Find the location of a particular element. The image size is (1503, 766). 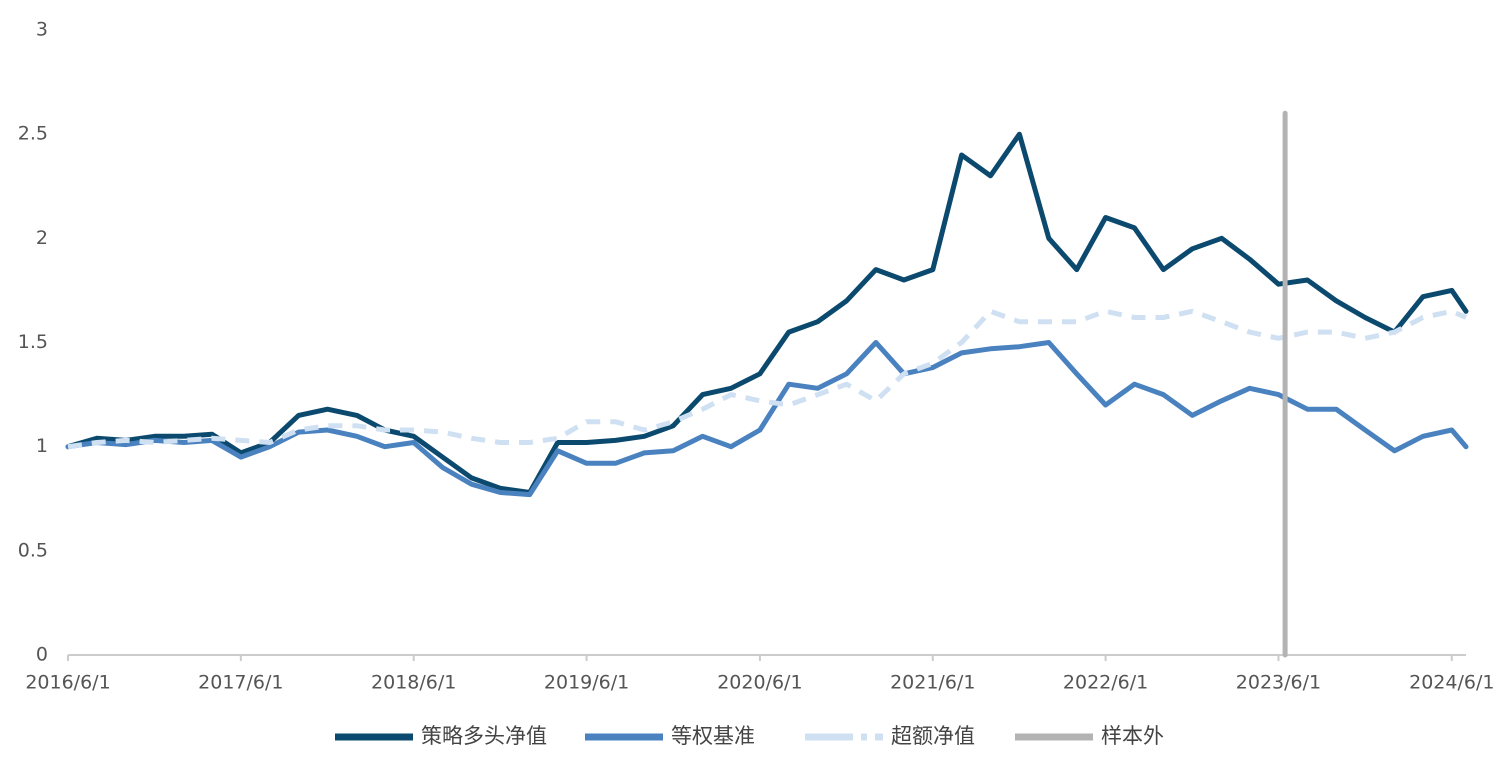

legend-label: 等权基准 is located at coordinates (713, 736).